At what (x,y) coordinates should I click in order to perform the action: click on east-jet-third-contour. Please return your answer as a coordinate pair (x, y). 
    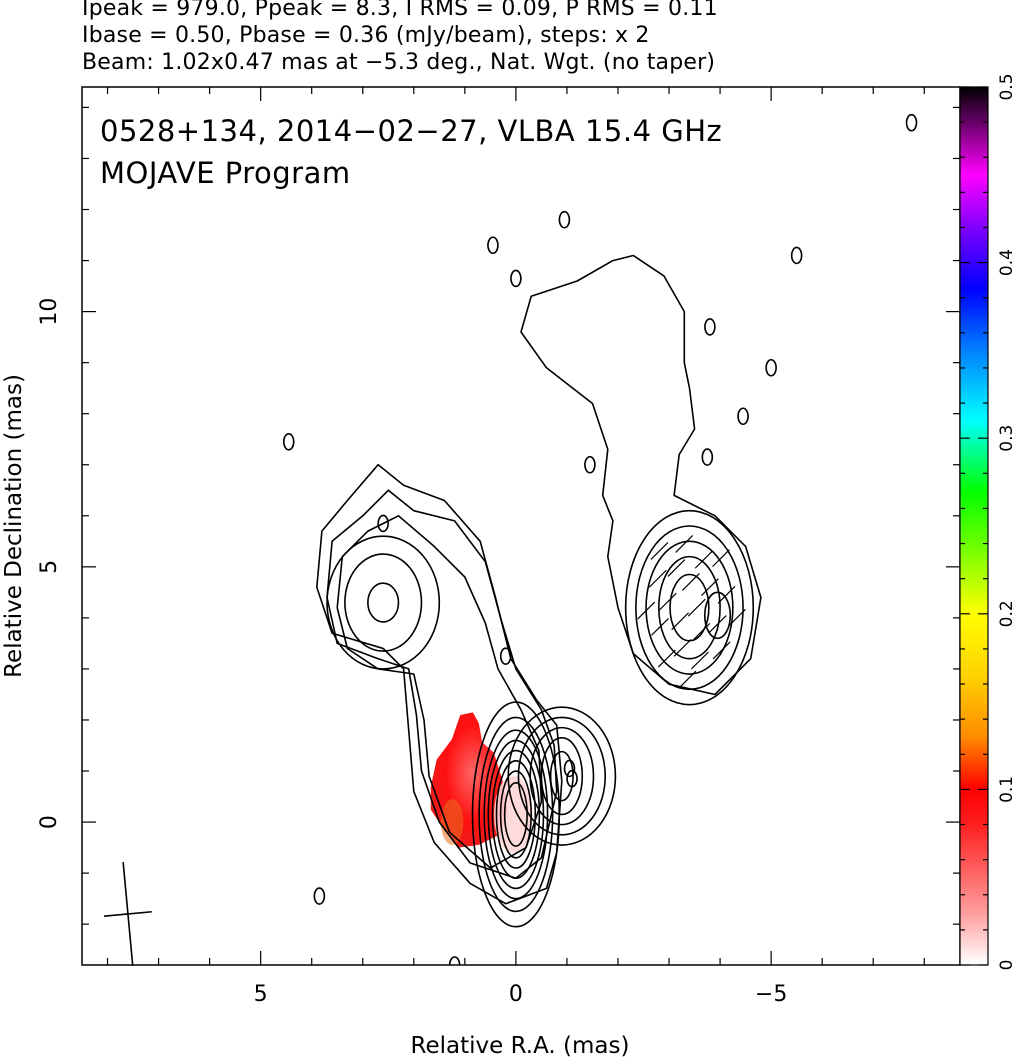
    Looking at the image, I should click on (439, 692).